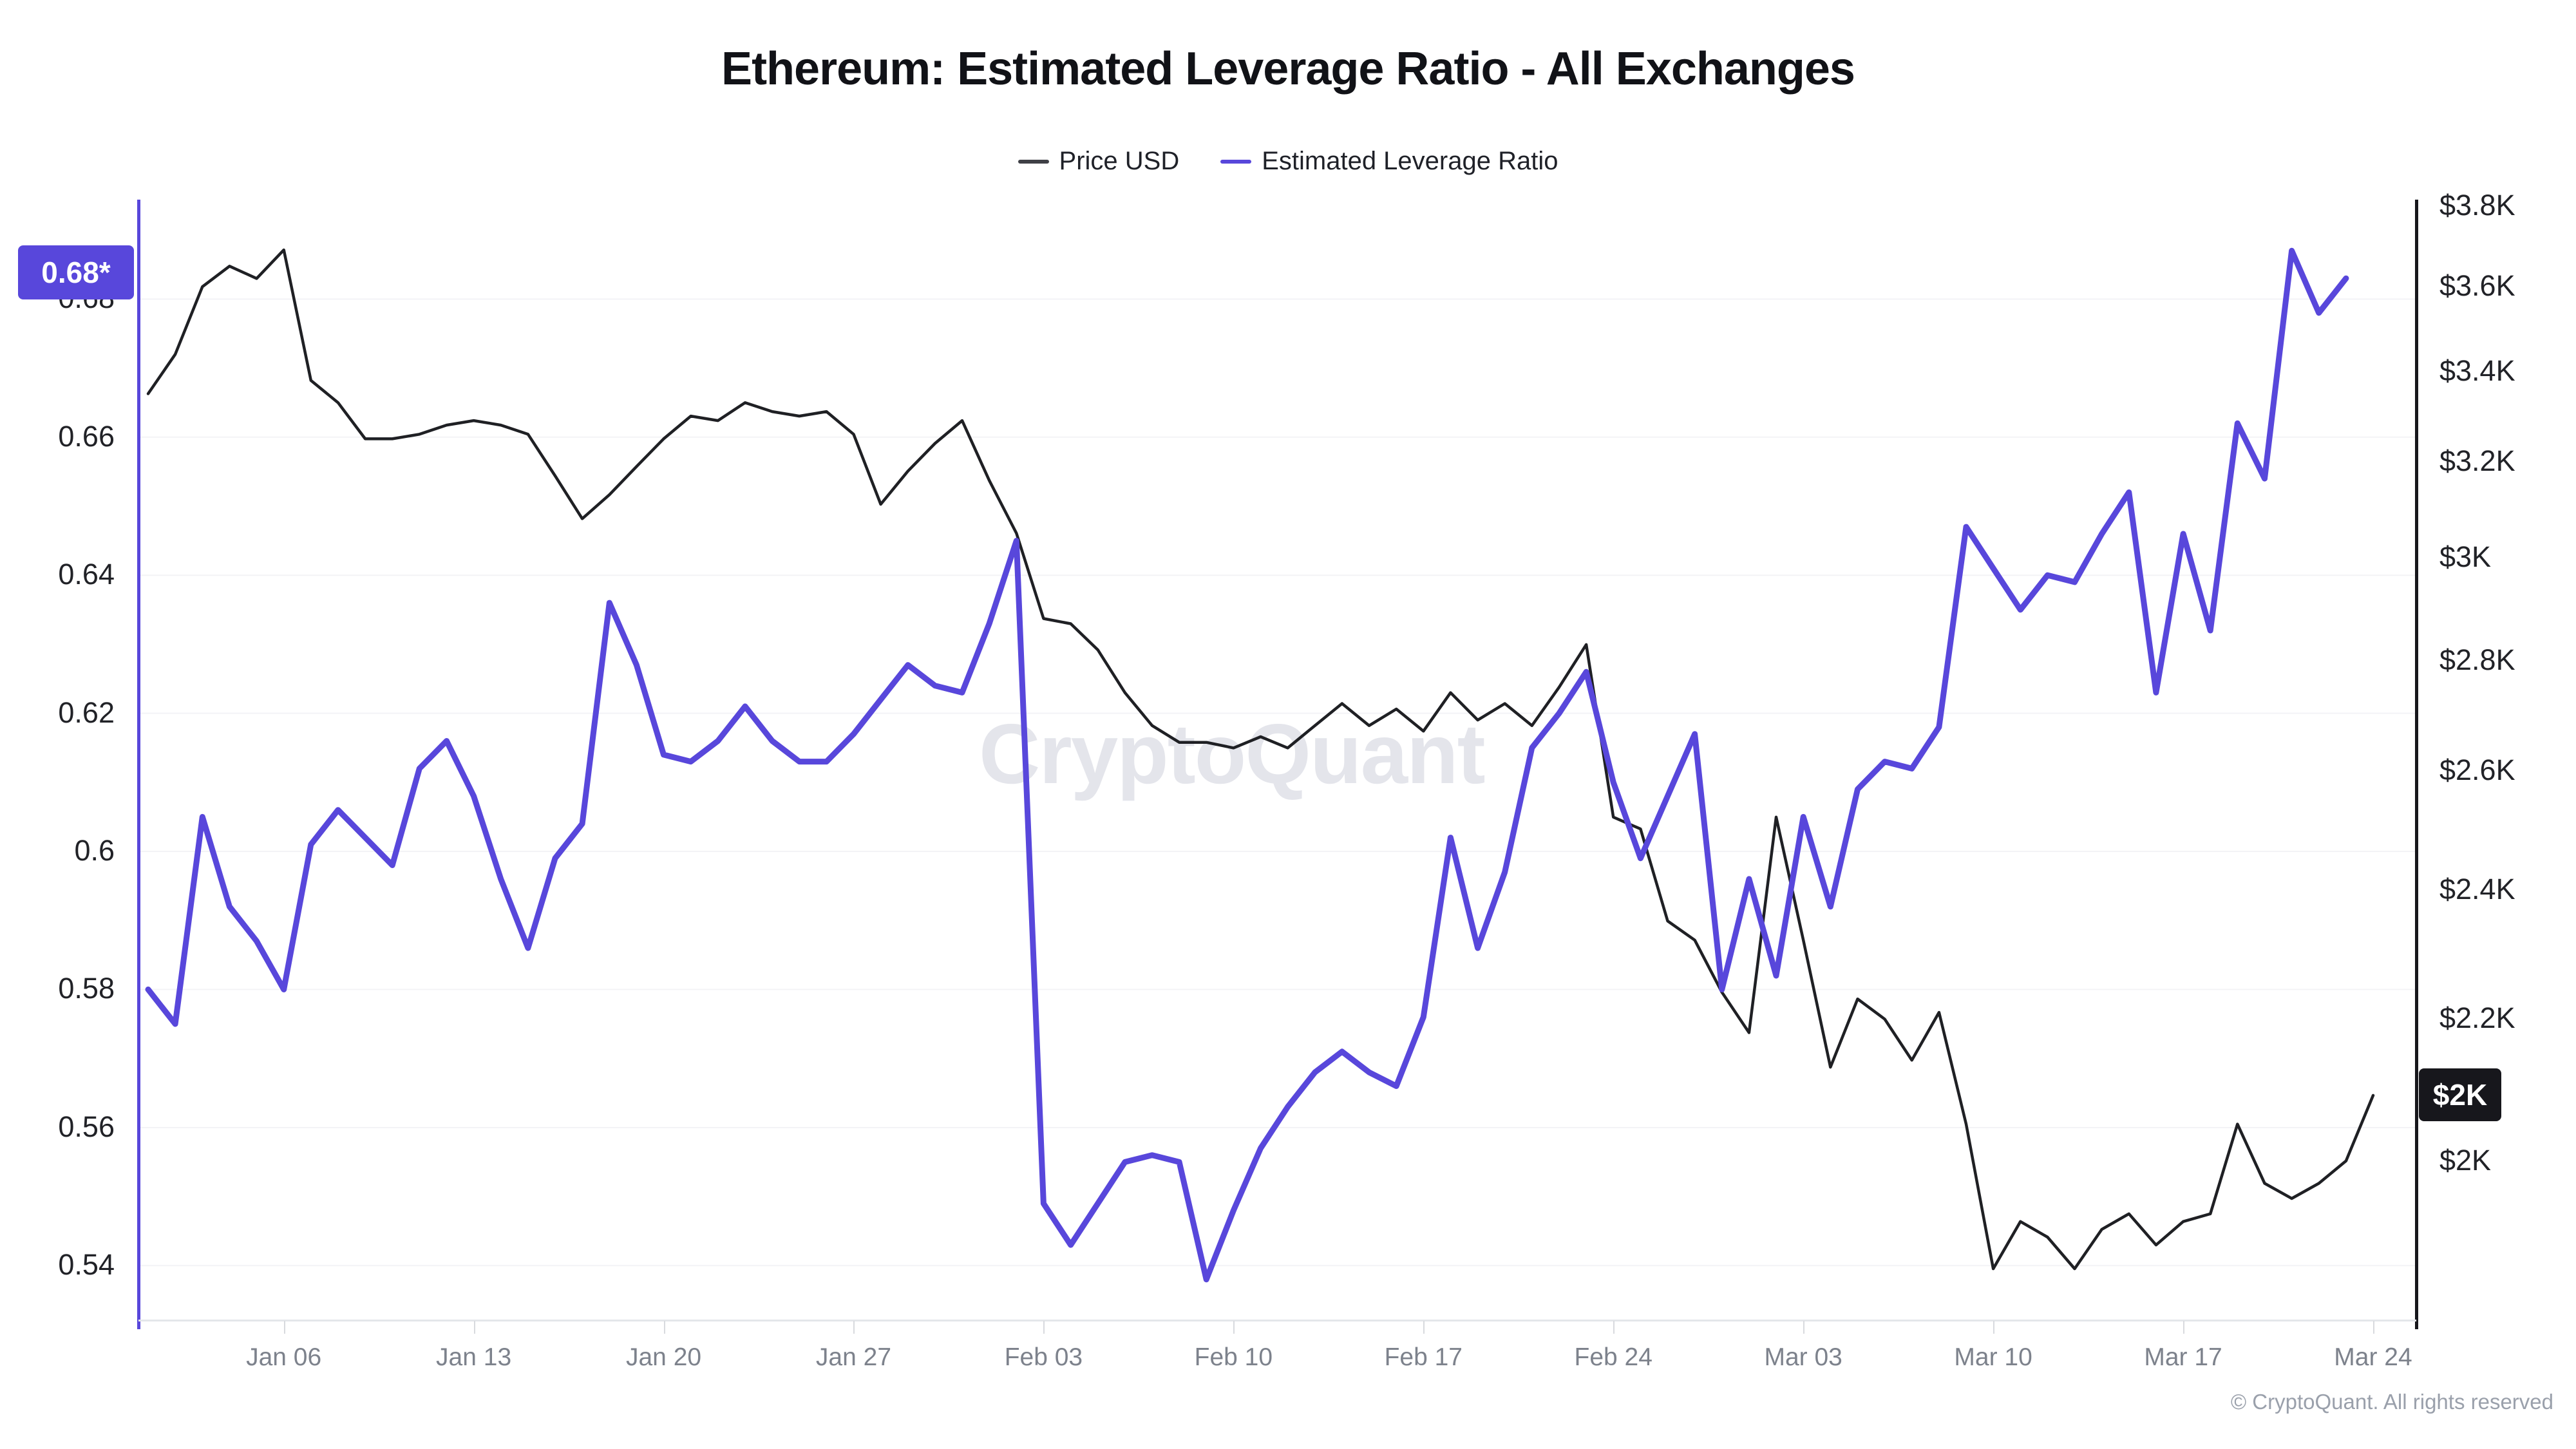 The height and width of the screenshot is (1449, 2576). I want to click on x-axis-line, so click(1277, 1320).